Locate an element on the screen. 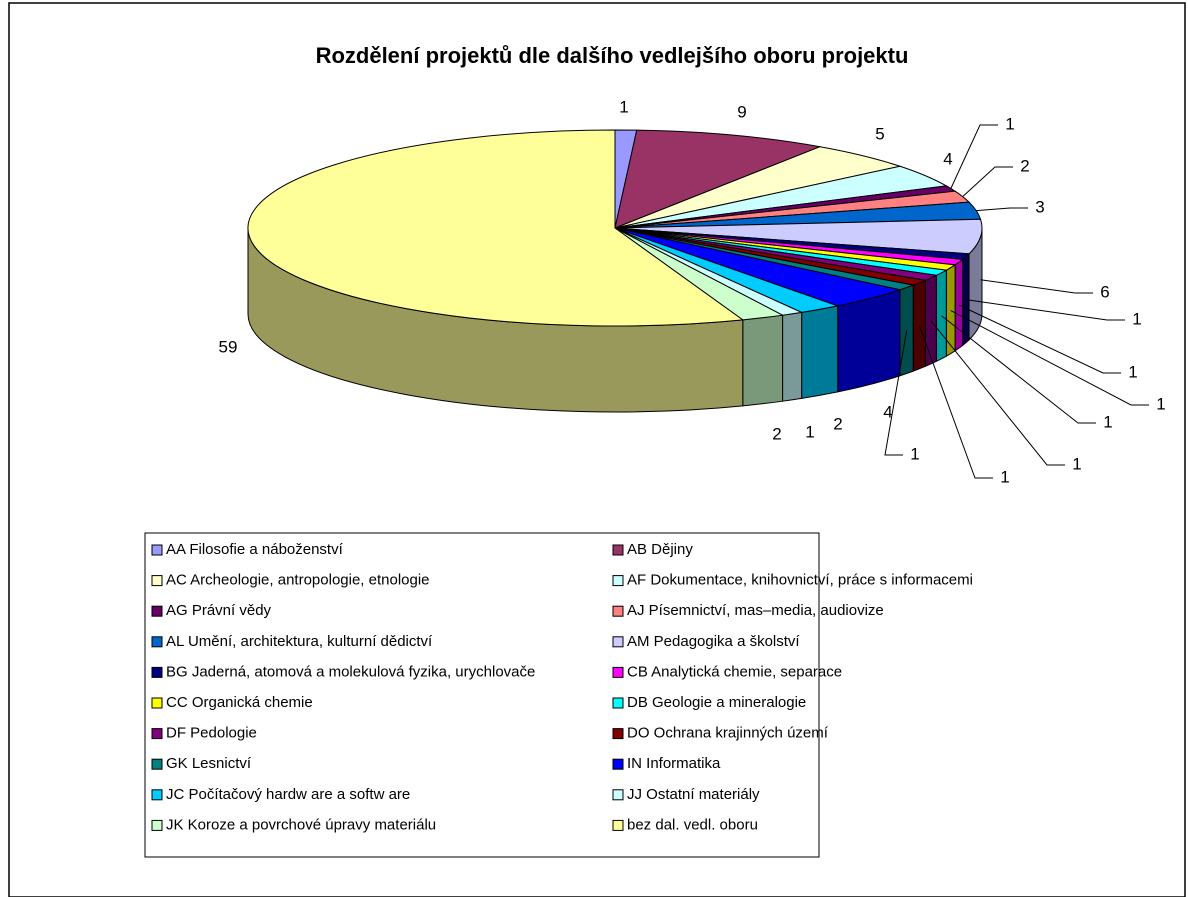 This screenshot has height=897, width=1188. legend-label: JJ Ostatní materiály is located at coordinates (693, 794).